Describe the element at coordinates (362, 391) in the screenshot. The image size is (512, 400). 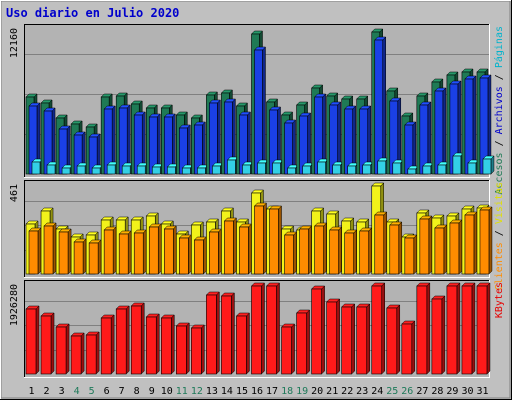
I see `day-label-23: 23` at that location.